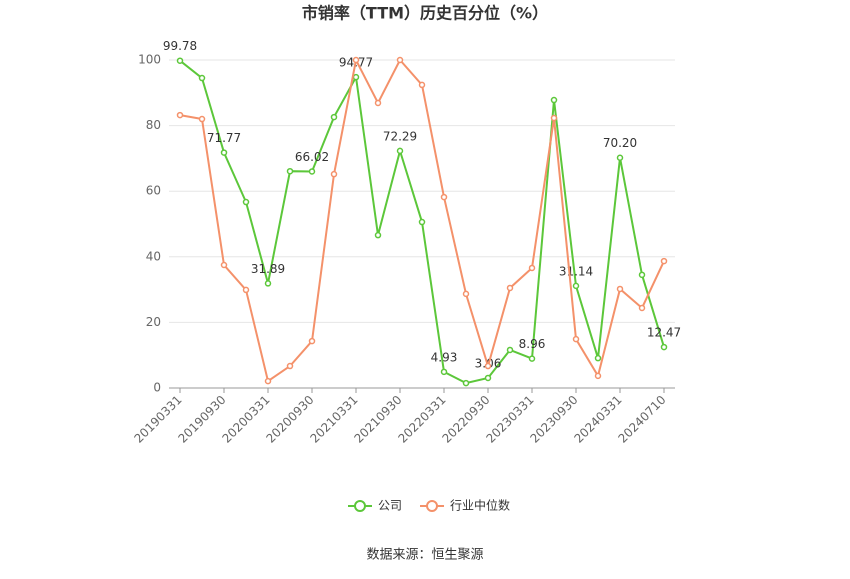  I want to click on y-tick-label: 80, so click(153, 125).